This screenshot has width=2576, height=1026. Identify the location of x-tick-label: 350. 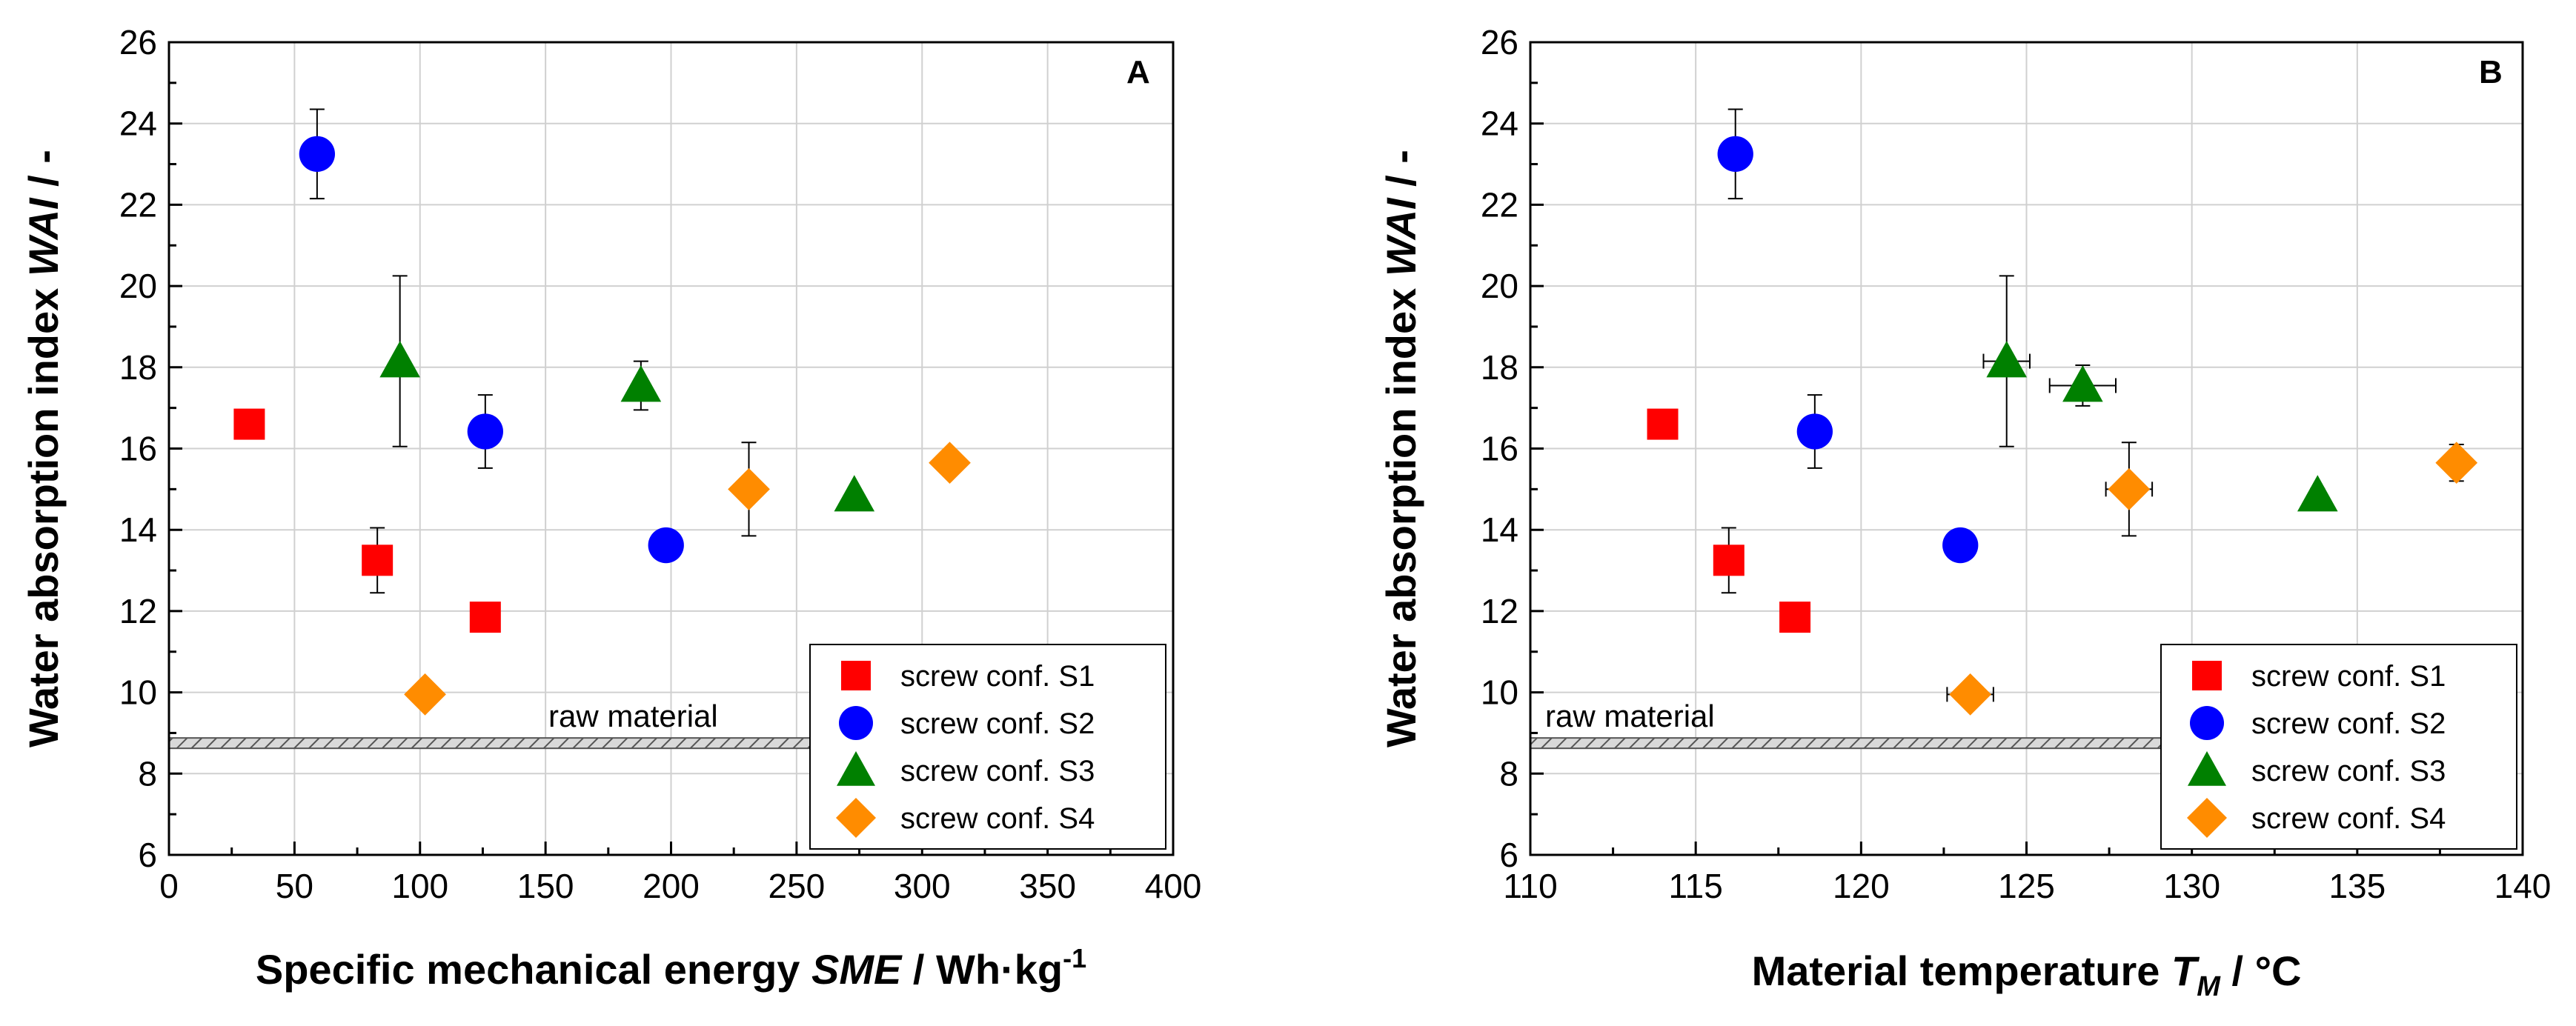
(1047, 886).